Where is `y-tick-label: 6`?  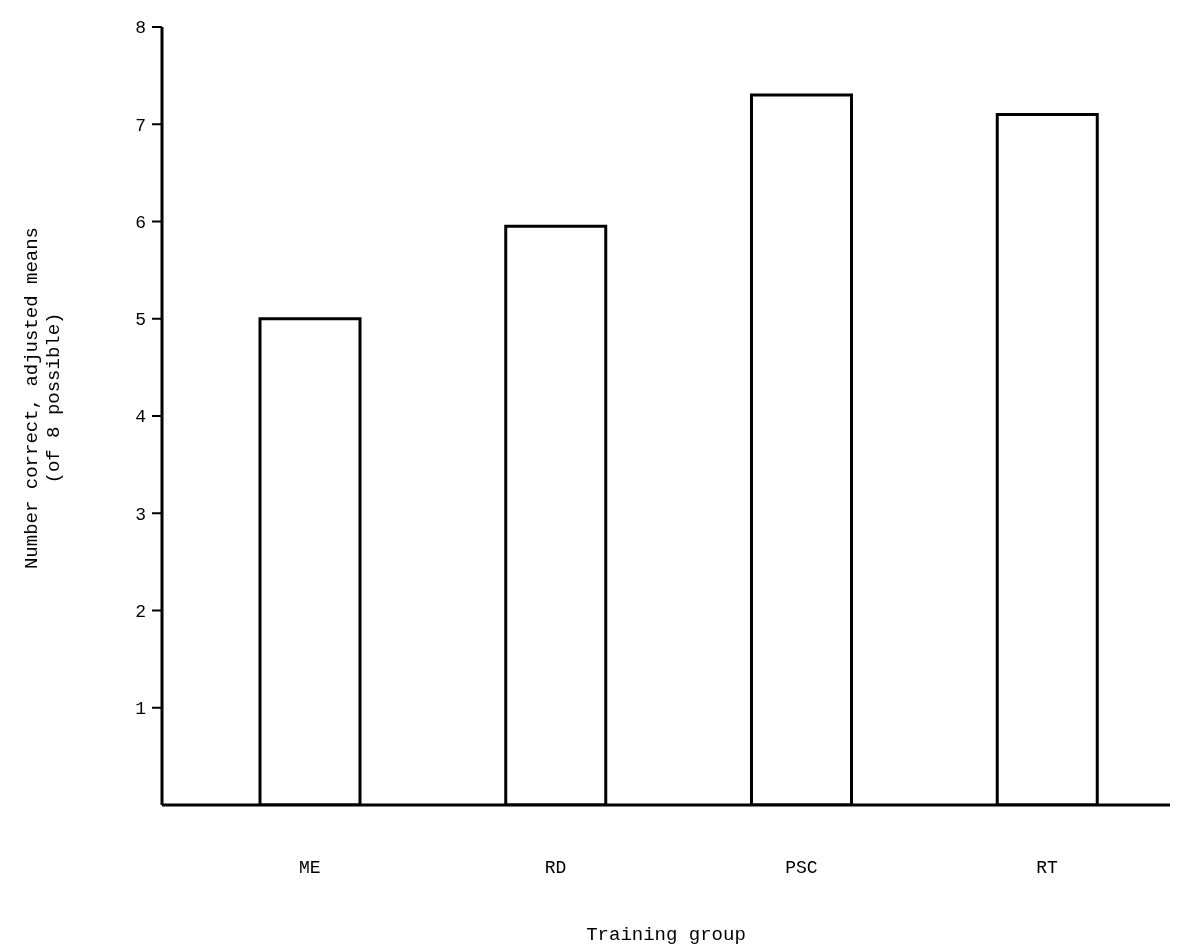
y-tick-label: 6 is located at coordinates (140, 222).